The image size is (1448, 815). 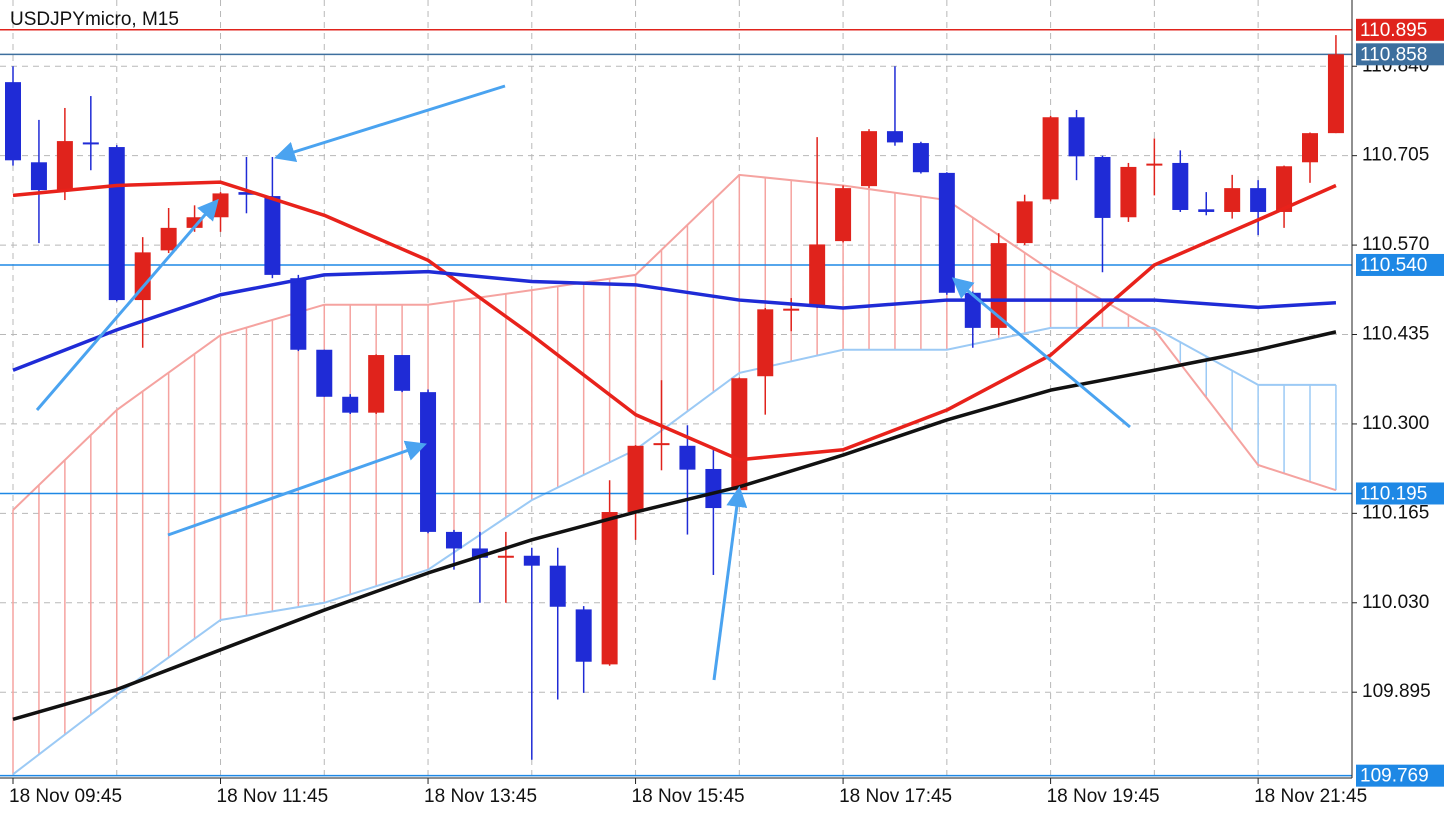 What do you see at coordinates (1393, 265) in the screenshot?
I see `price-label: 110.540` at bounding box center [1393, 265].